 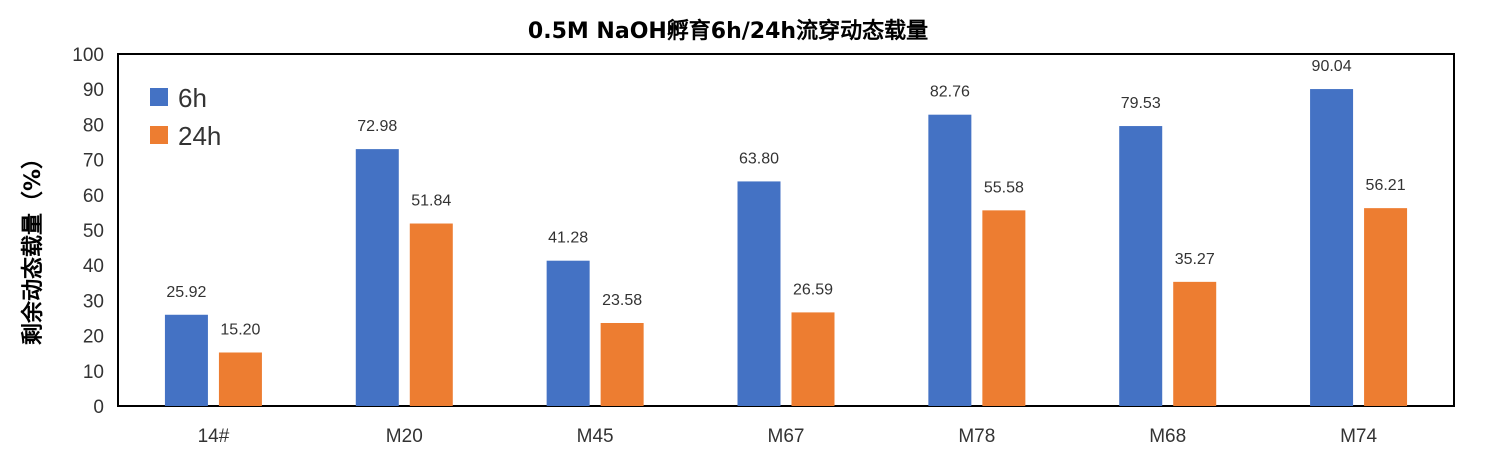 I want to click on y-tick-label: 10, so click(x=93, y=372).